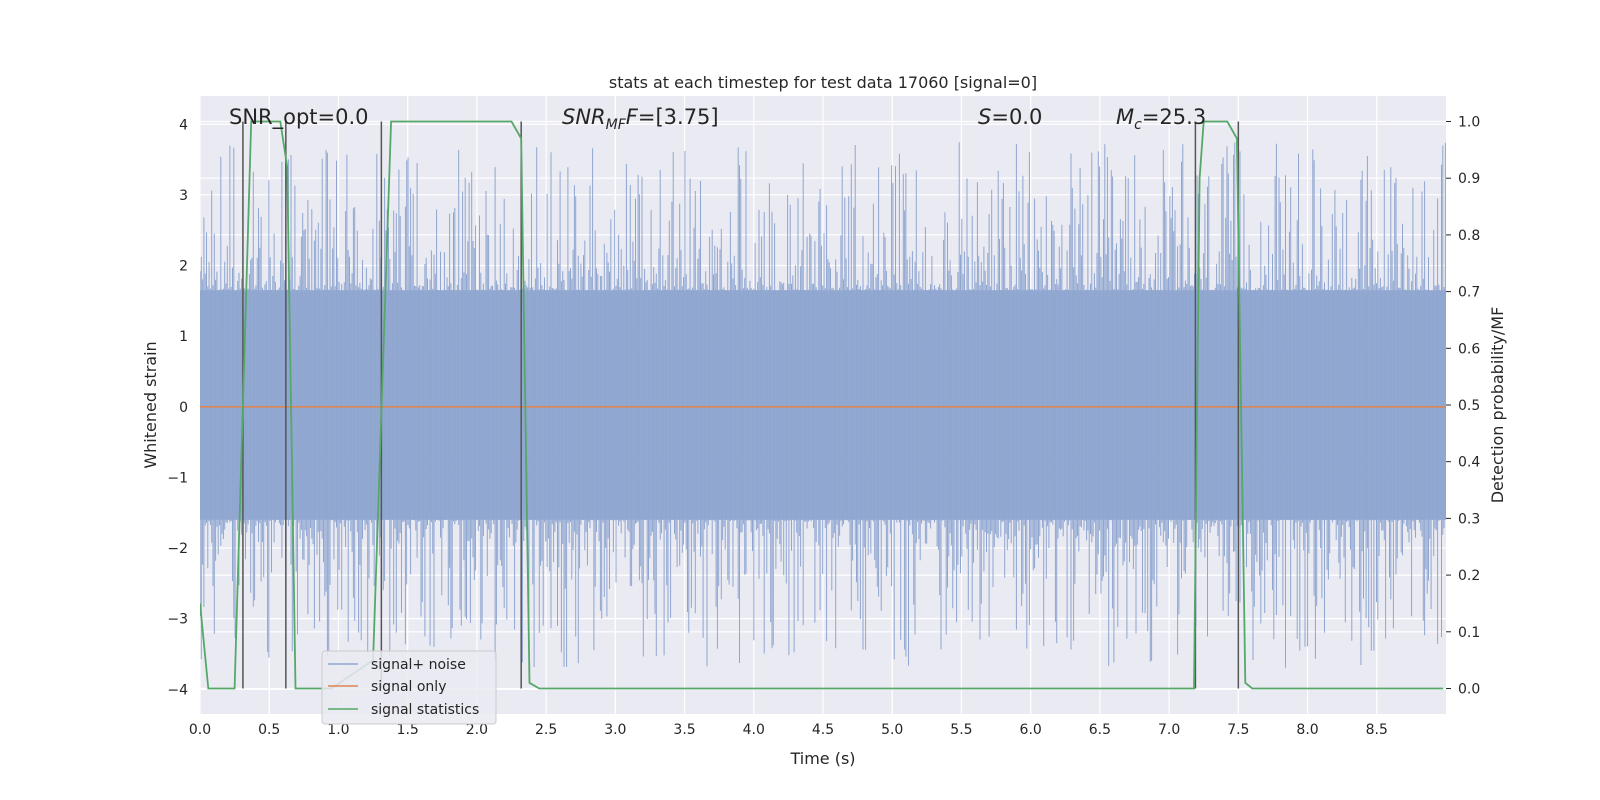 This screenshot has height=800, width=1600. Describe the element at coordinates (1031, 730) in the screenshot. I see `x-tick-label: 6.0` at that location.